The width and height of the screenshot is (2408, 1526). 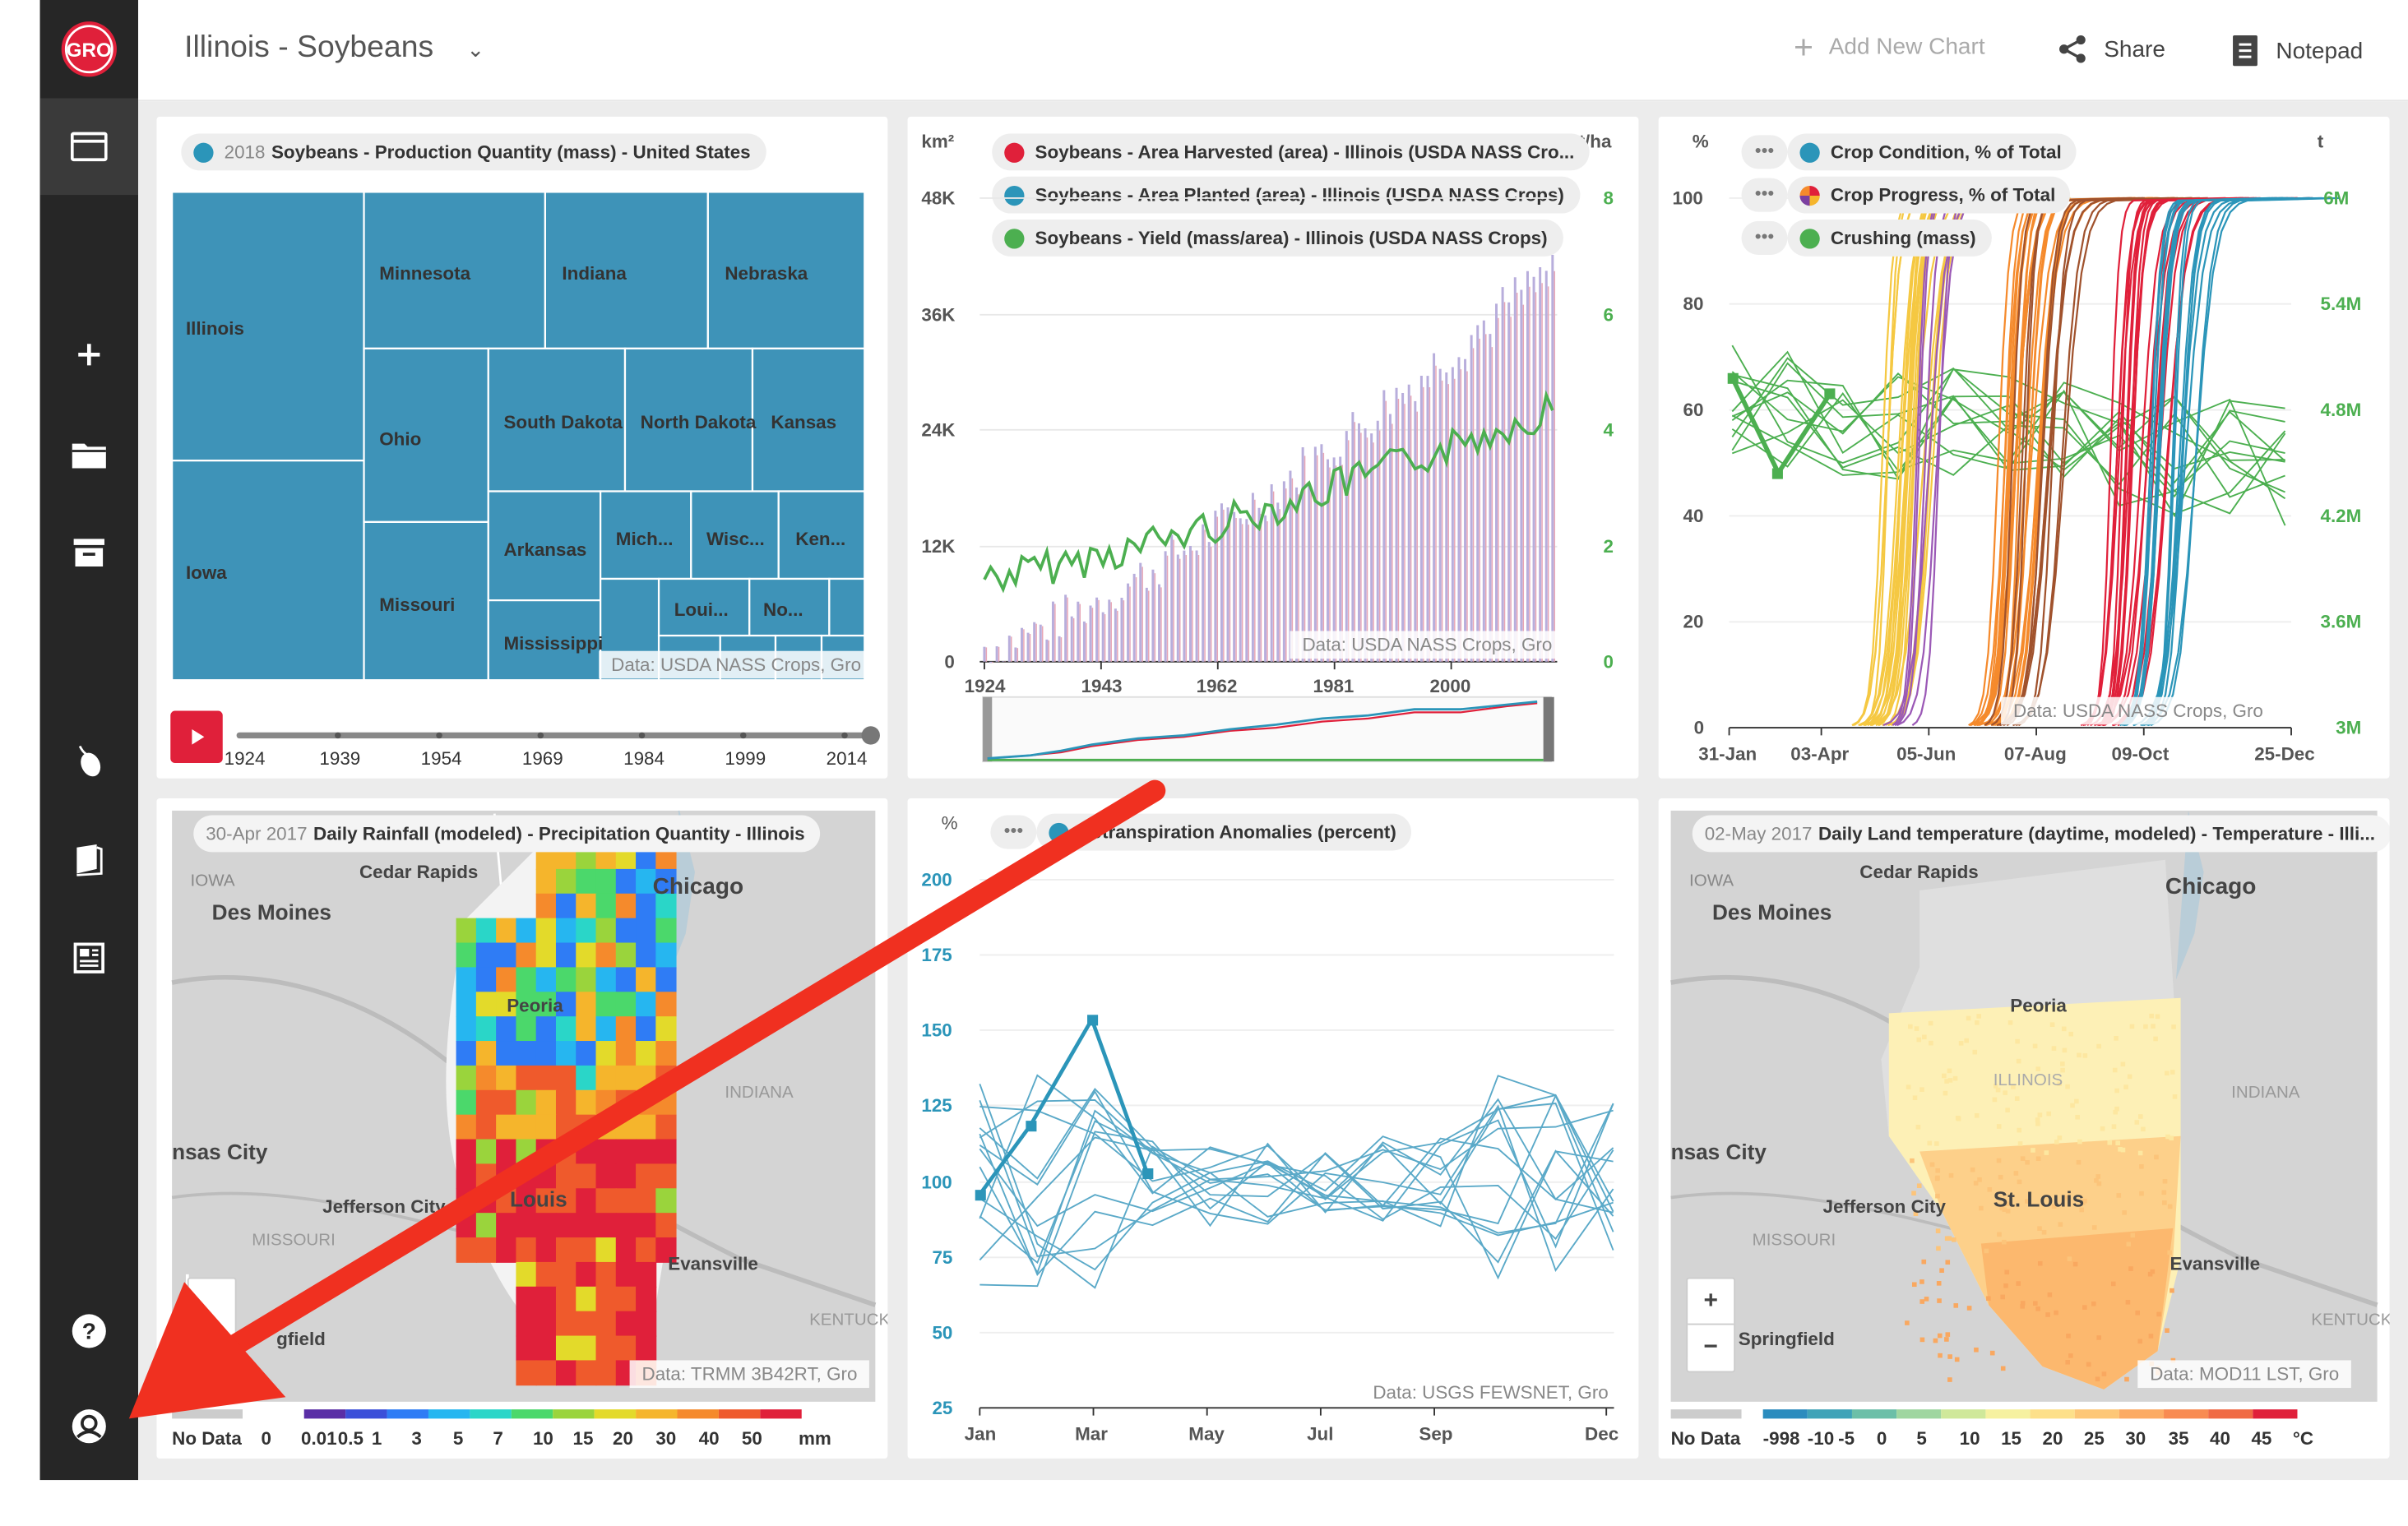 I want to click on help-icon: ?, so click(x=89, y=1331).